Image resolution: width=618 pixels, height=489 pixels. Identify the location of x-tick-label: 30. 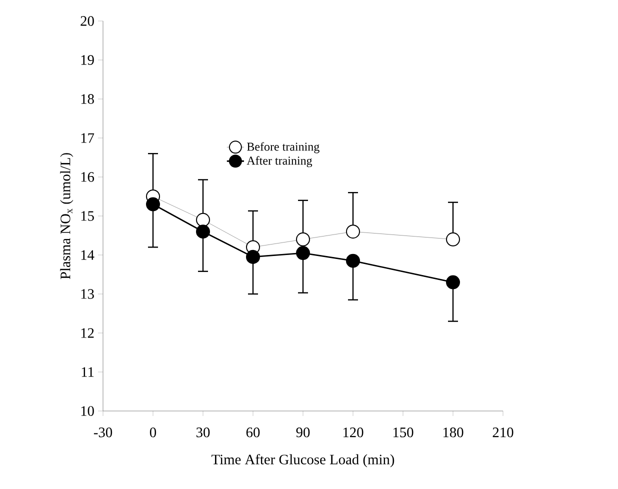
(203, 433).